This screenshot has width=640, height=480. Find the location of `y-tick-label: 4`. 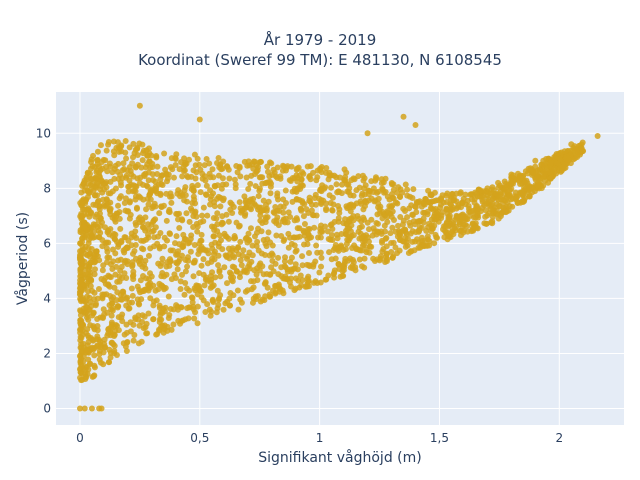

y-tick-label: 4 is located at coordinates (47, 298).